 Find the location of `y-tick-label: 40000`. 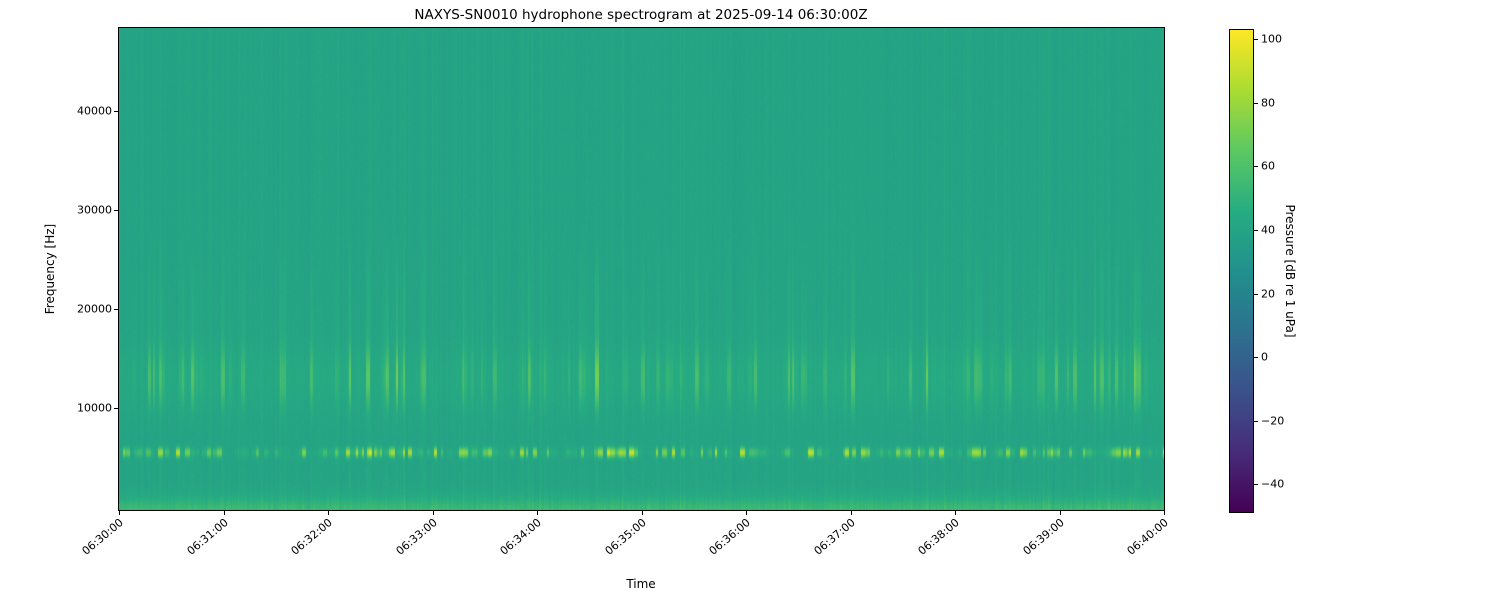

y-tick-label: 40000 is located at coordinates (94, 111).